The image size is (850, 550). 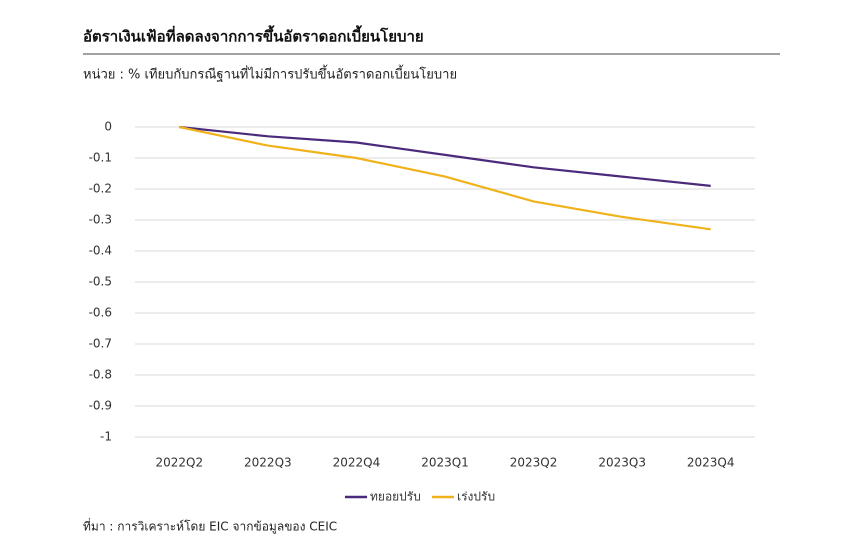 I want to click on y-tick-label: -0.6, so click(x=100, y=313).